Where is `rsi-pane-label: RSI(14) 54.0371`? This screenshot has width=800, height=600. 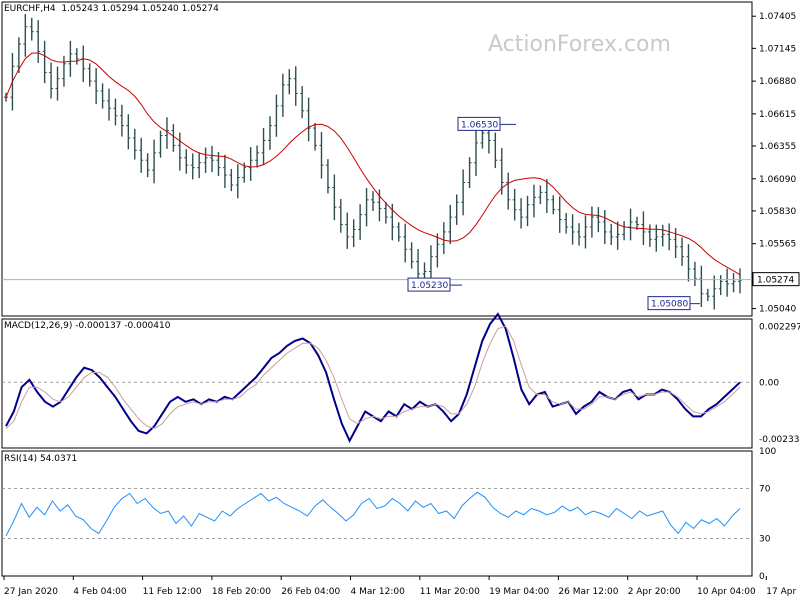
rsi-pane-label: RSI(14) 54.0371 is located at coordinates (41, 459).